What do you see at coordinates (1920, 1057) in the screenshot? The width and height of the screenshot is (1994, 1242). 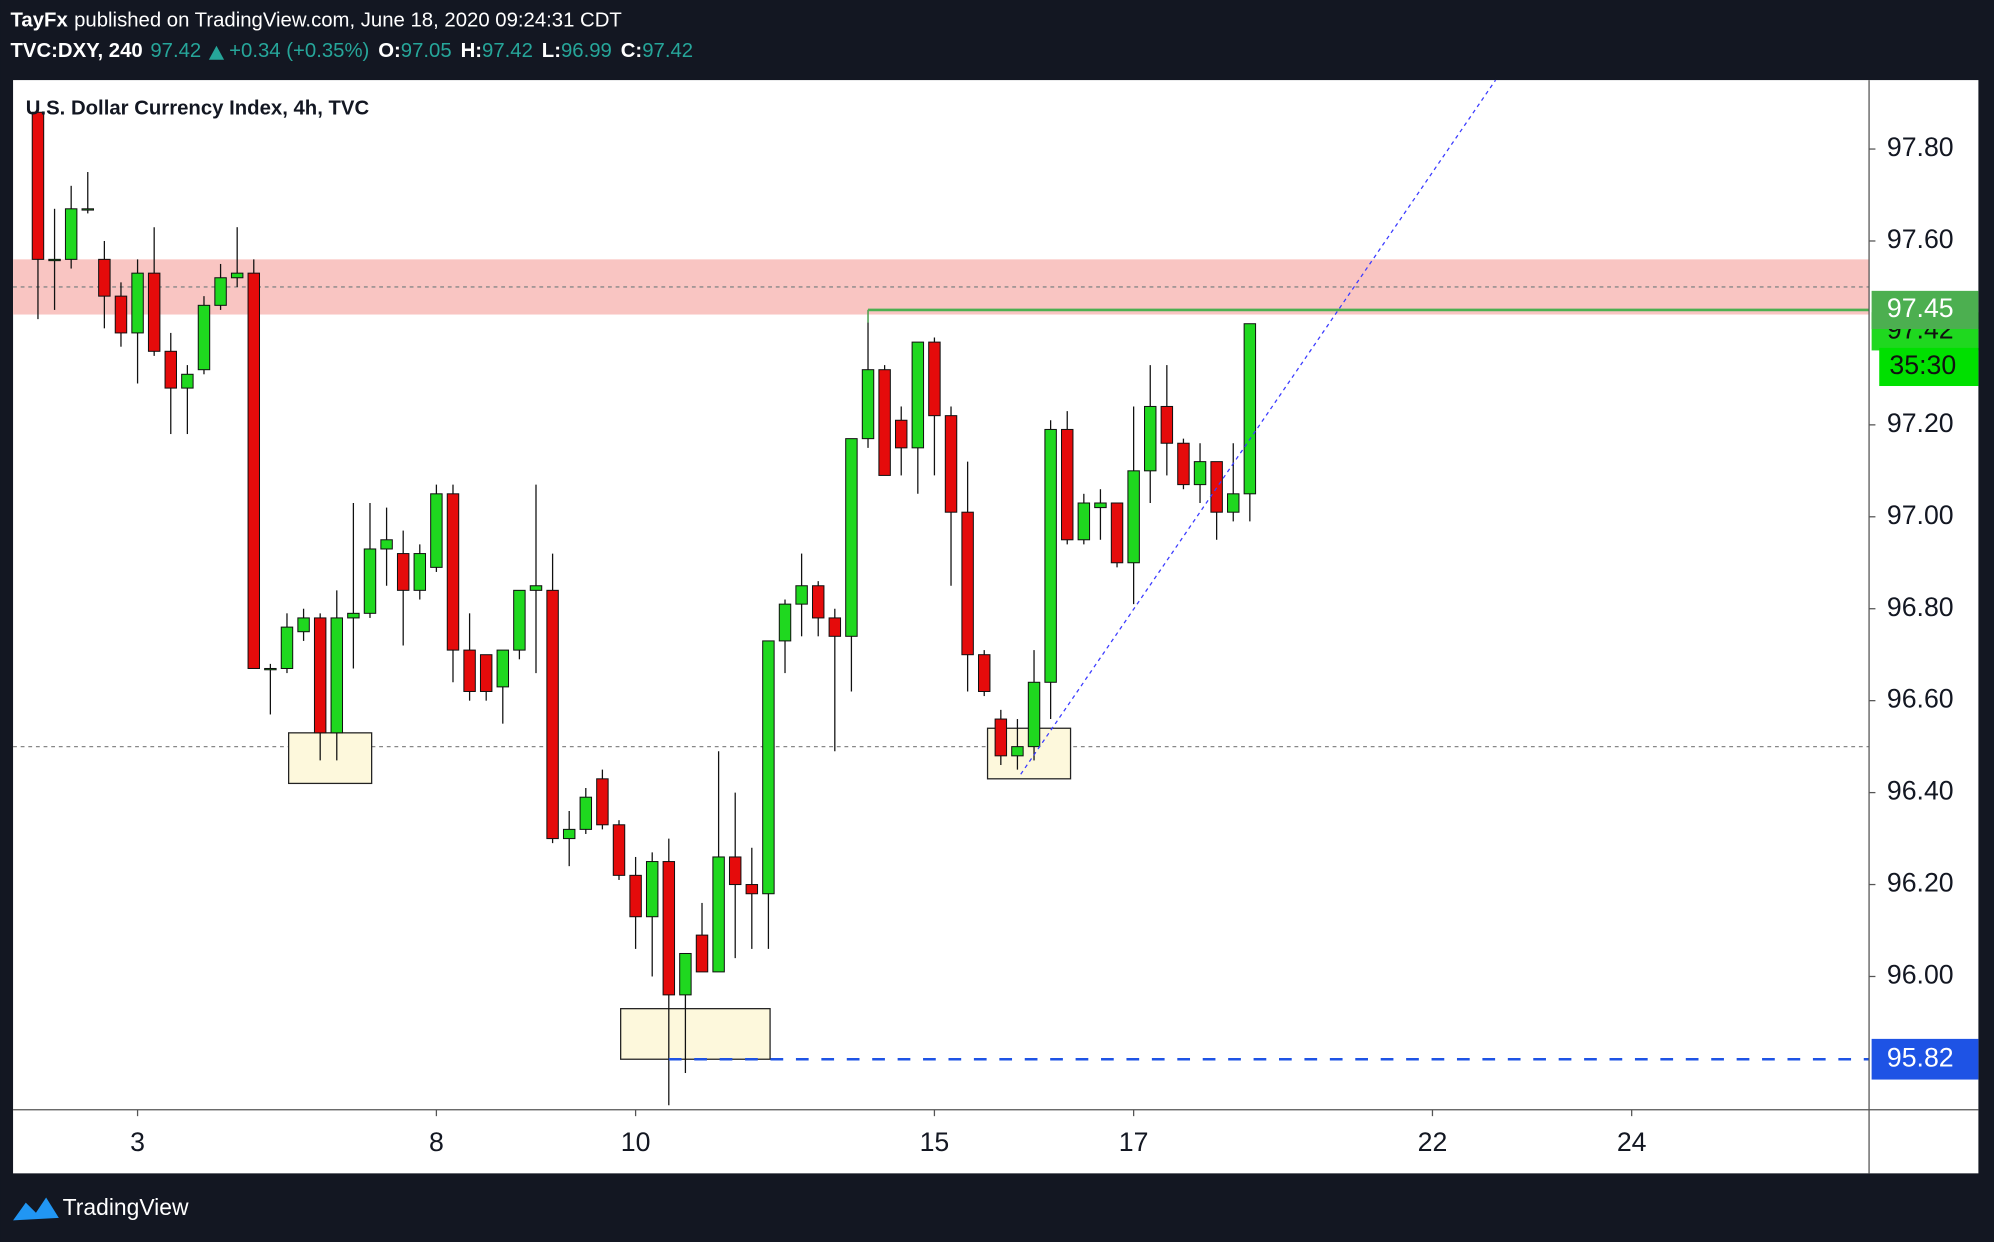 I see `support-label: 95.82` at bounding box center [1920, 1057].